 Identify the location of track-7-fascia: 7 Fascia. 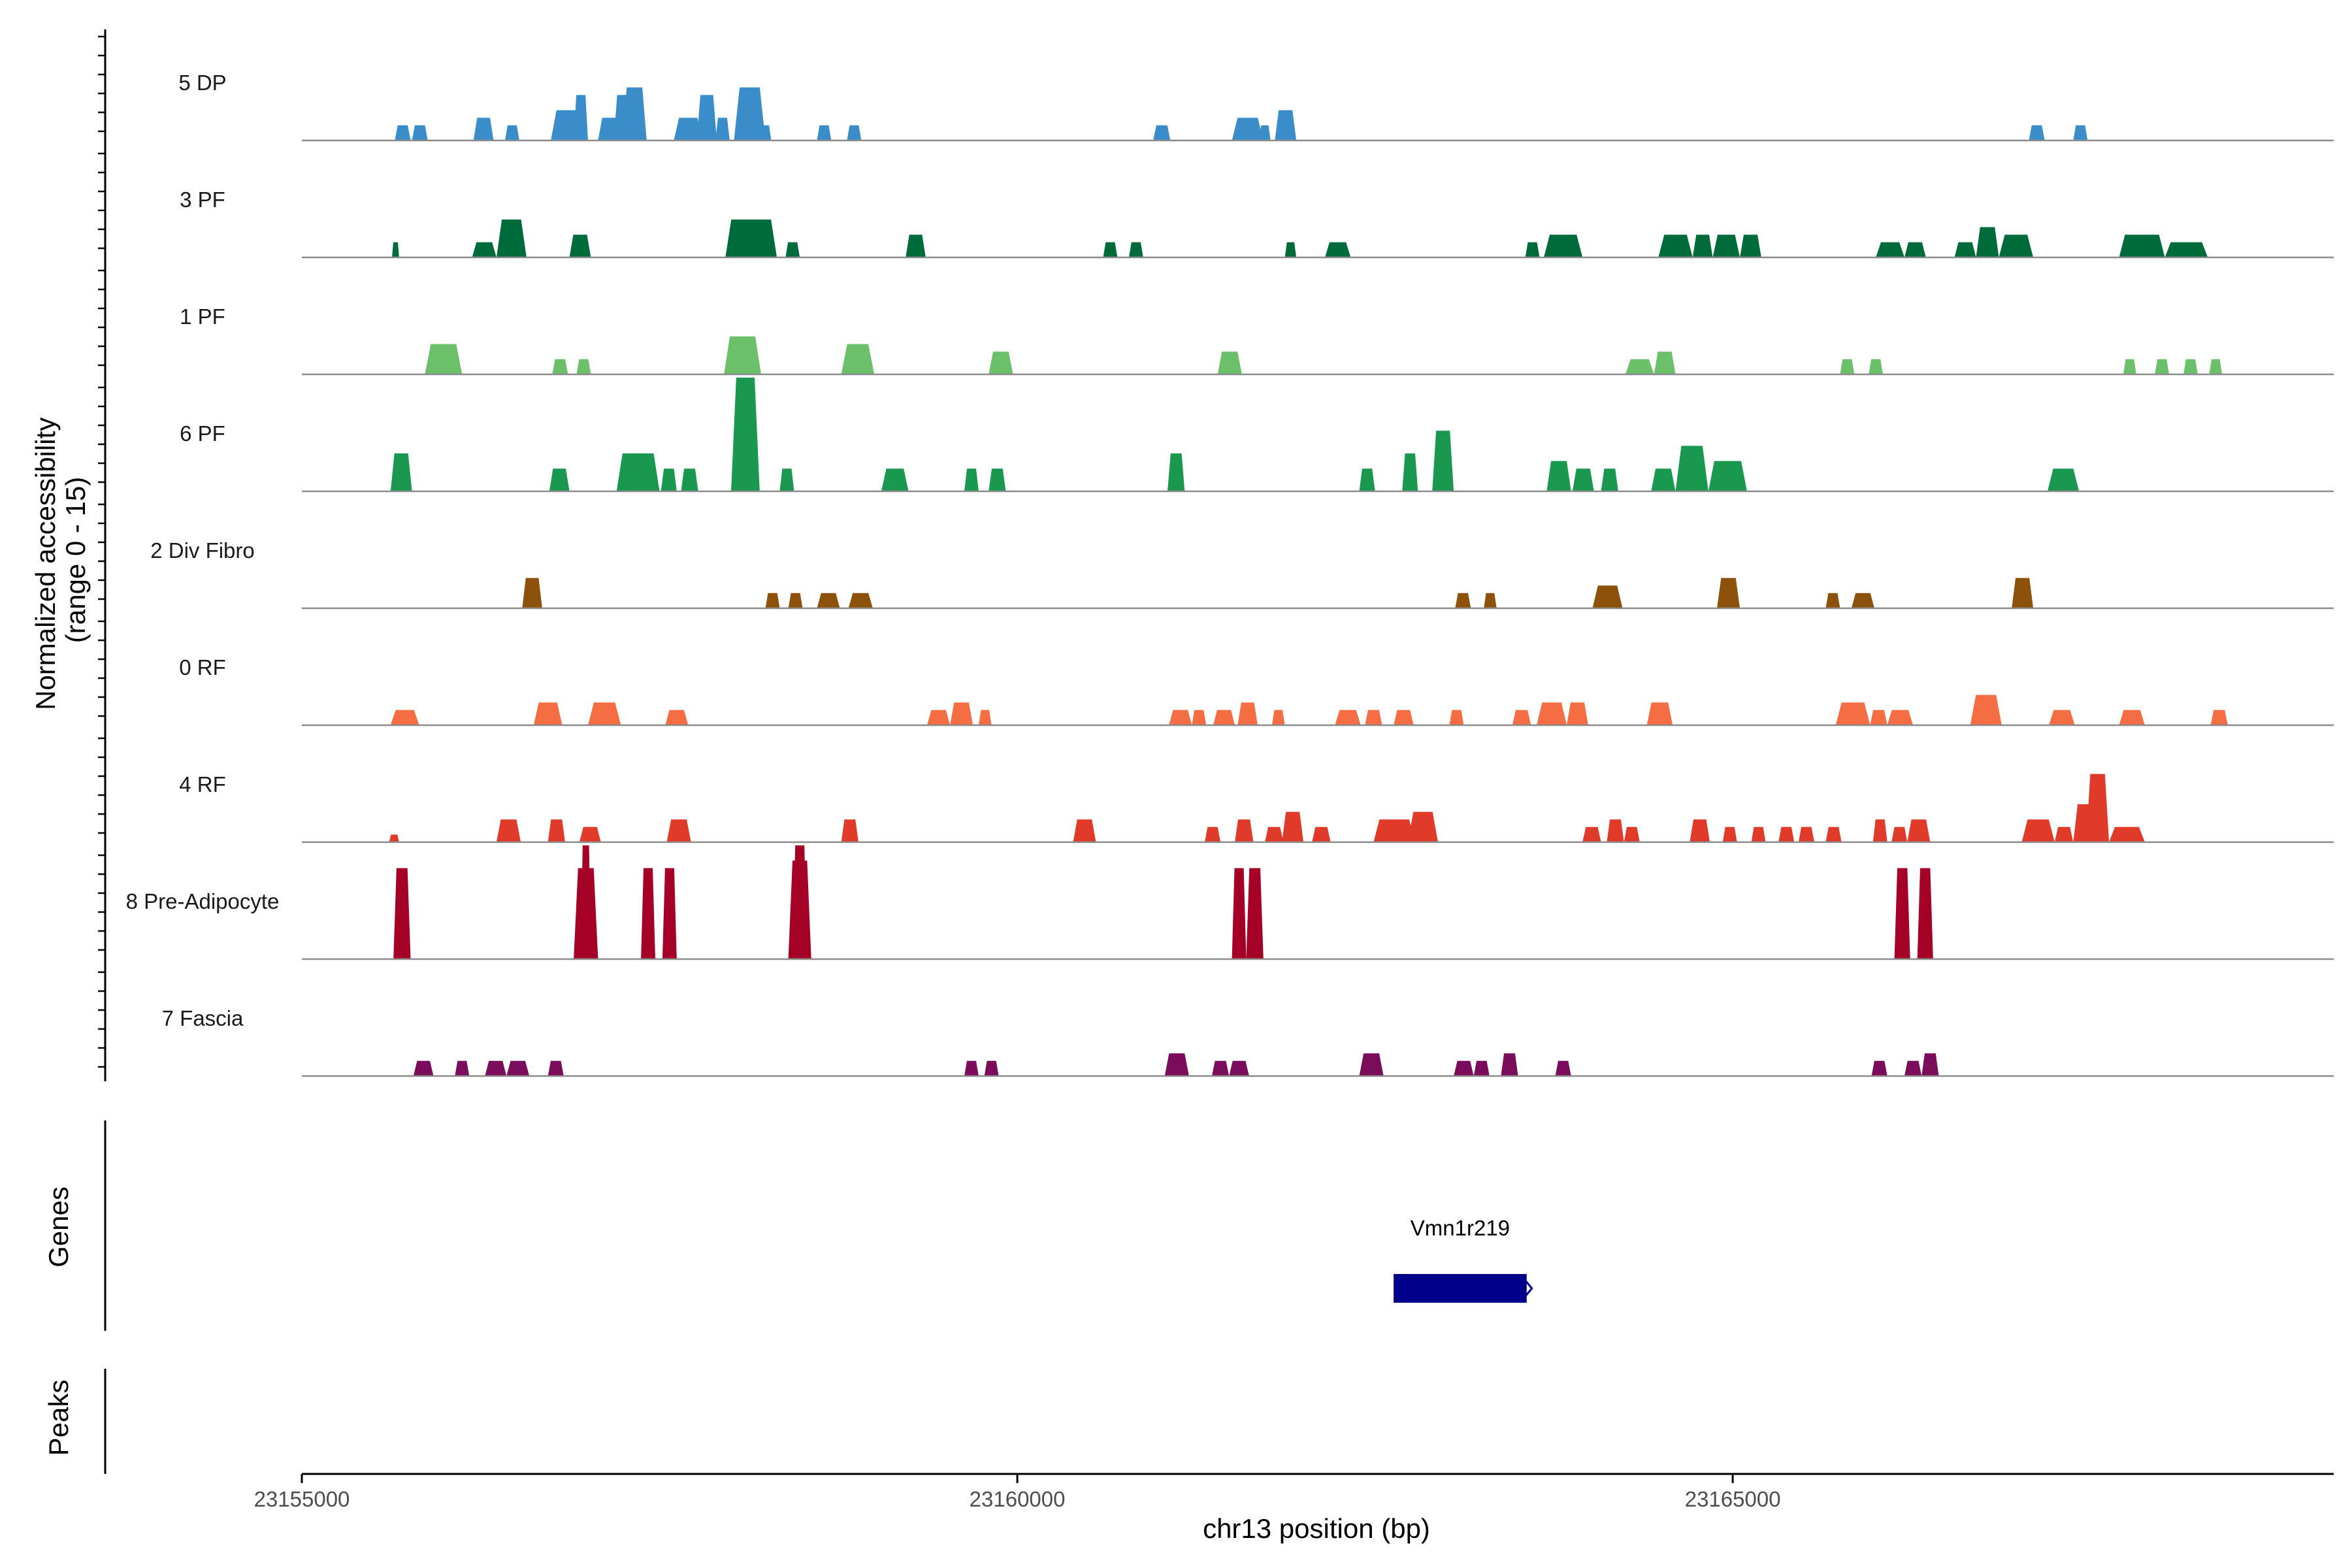
(1248, 1041).